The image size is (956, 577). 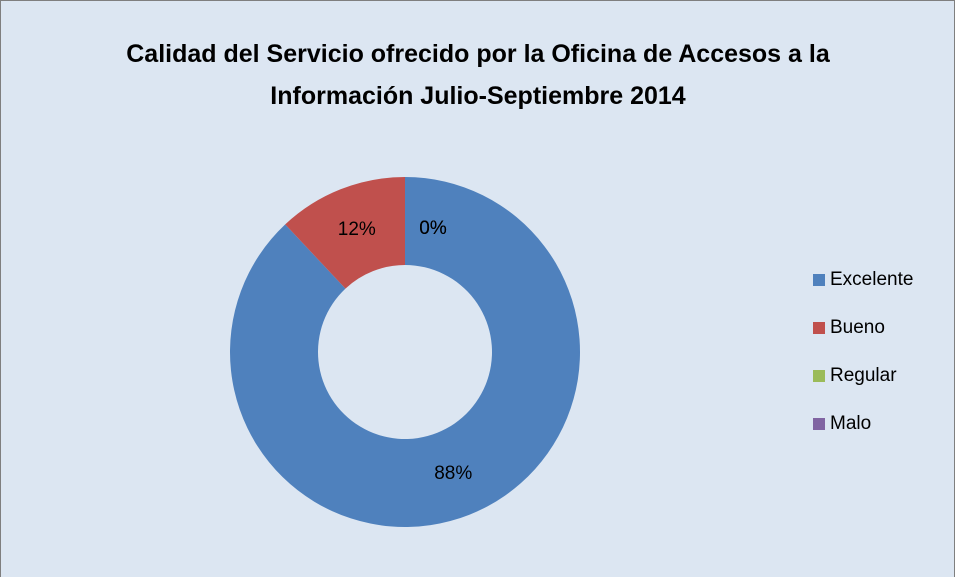 I want to click on legend-label: Malo, so click(x=850, y=423).